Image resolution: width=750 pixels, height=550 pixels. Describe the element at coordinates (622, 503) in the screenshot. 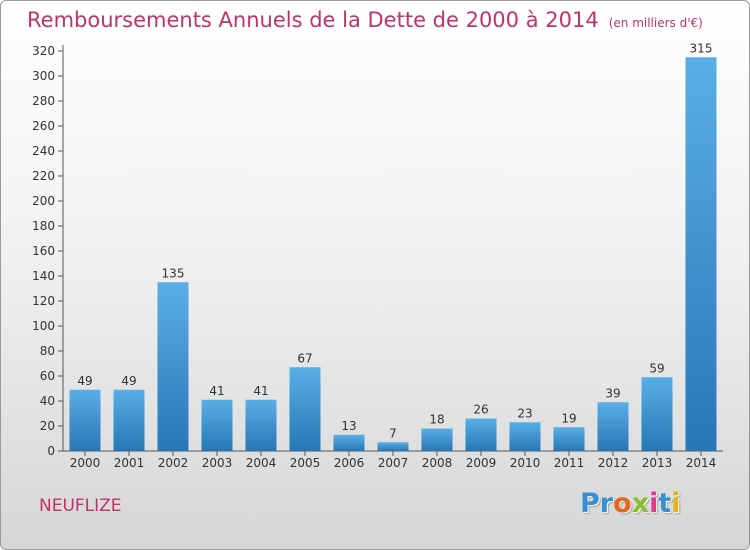

I see `logo-letter: o` at that location.